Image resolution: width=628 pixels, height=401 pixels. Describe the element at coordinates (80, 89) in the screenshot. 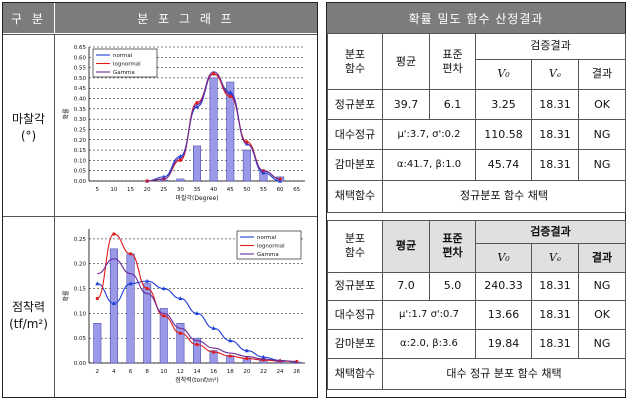

I see `y-tick-label: 0.45` at that location.